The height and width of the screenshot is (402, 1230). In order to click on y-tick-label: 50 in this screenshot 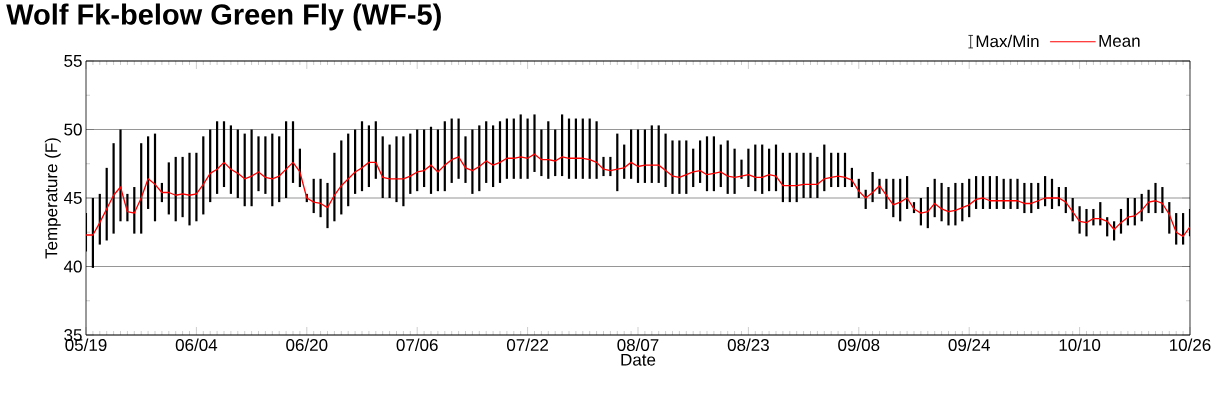, I will do `click(73, 129)`.